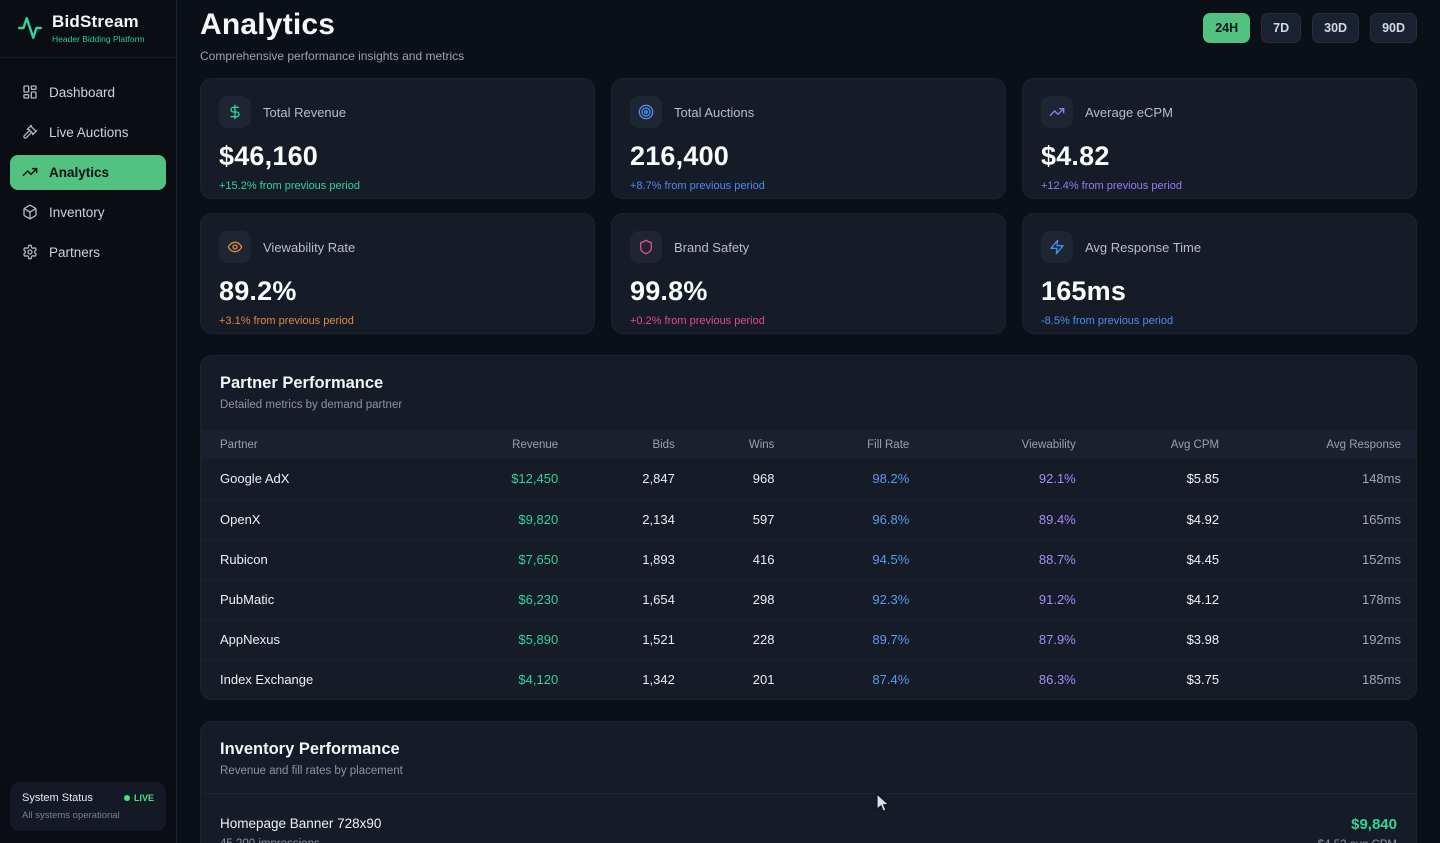  What do you see at coordinates (1310, 28) in the screenshot?
I see `time-range-group: 24H 7D 30D 90D` at bounding box center [1310, 28].